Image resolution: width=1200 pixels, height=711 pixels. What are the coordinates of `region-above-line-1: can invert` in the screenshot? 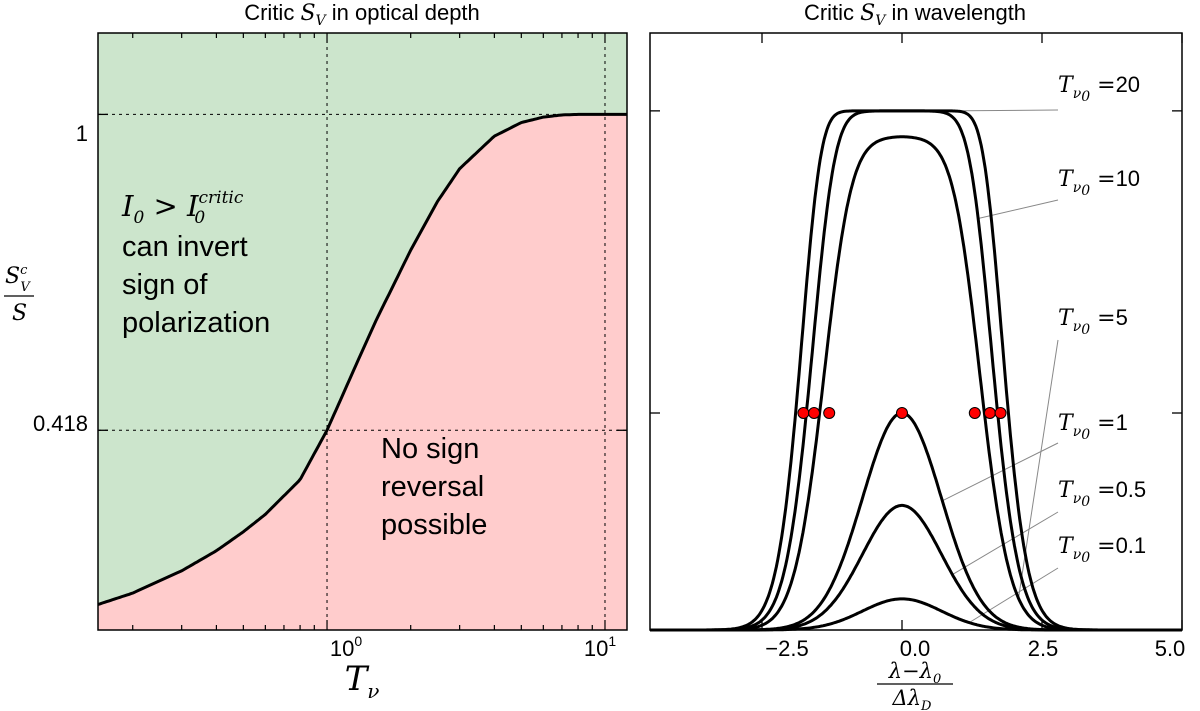 It's located at (185, 247).